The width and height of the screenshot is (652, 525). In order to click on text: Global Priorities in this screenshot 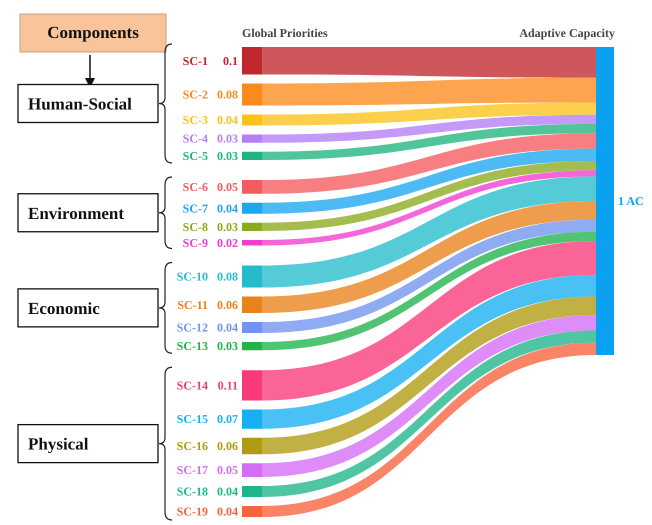, I will do `click(285, 33)`.